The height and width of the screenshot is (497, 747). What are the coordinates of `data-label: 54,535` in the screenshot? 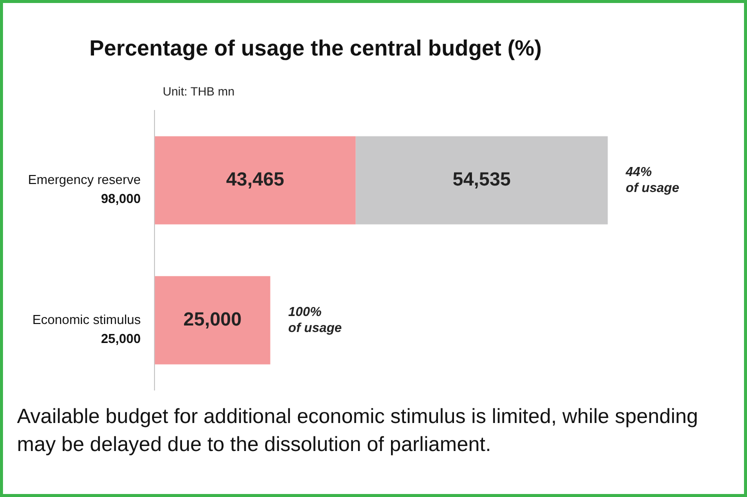 It's located at (482, 180).